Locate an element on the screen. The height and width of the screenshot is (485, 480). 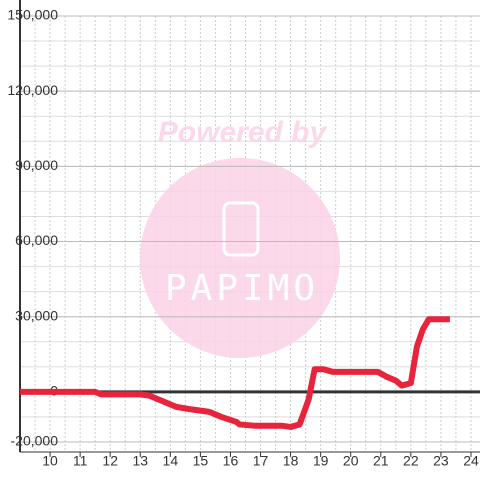
y-tick-label: 150,000 is located at coordinates (32, 15).